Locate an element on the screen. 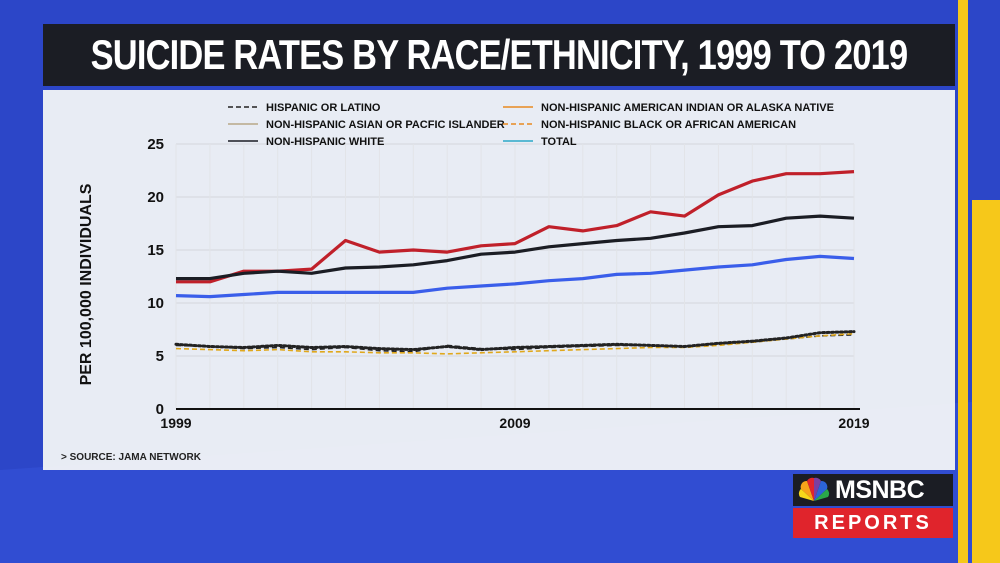  brand-subtitle: REPORTS is located at coordinates (873, 523).